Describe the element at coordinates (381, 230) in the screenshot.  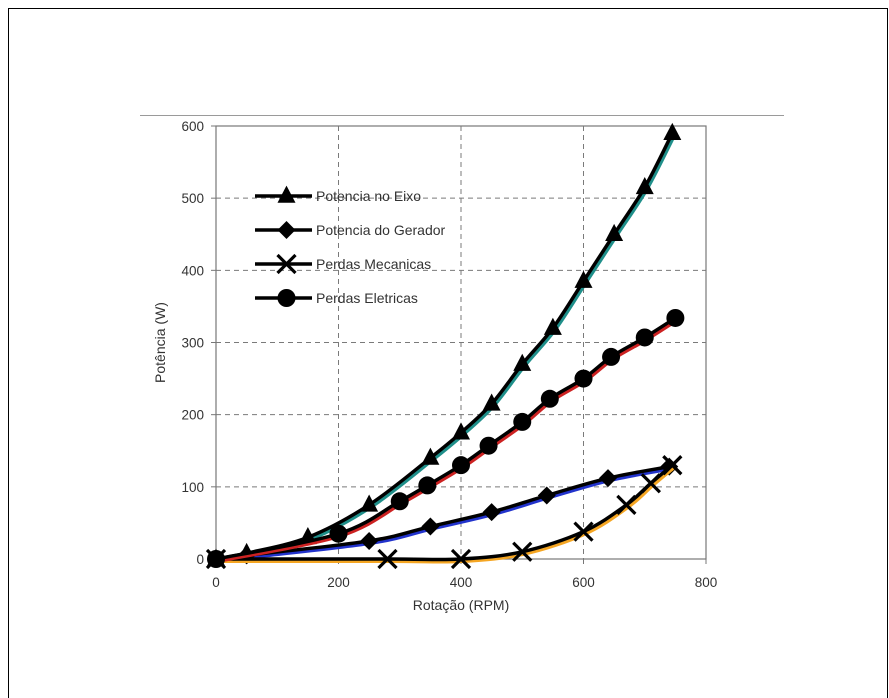
I see `legend-label: Potencia do Gerador` at that location.